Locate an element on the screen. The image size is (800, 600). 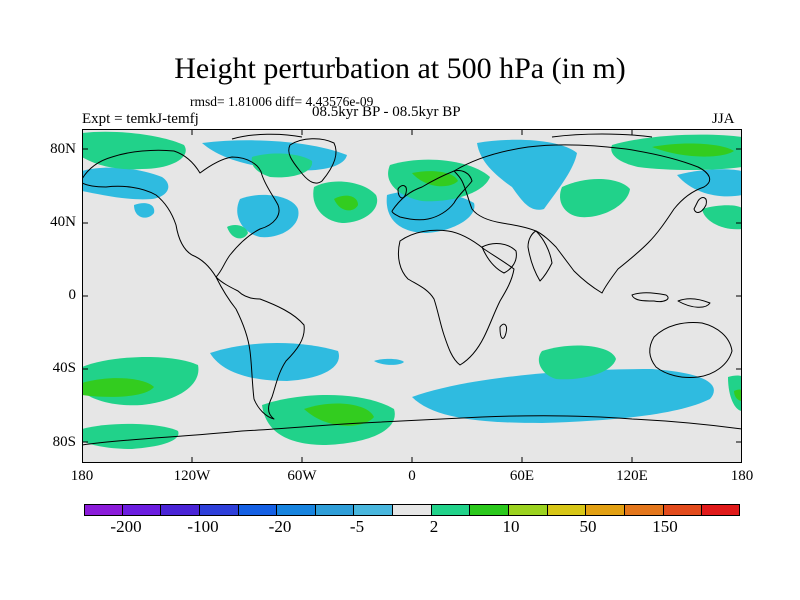
core-south-atlantic is located at coordinates (339, 414).